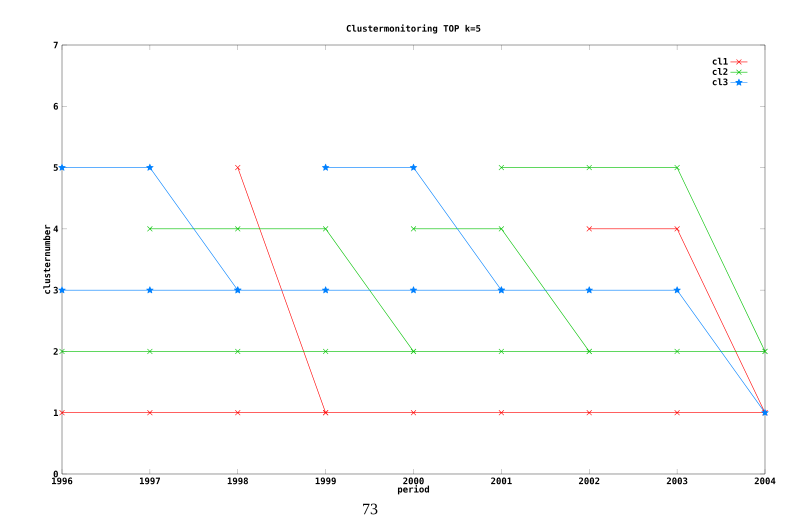 Image resolution: width=789 pixels, height=523 pixels. What do you see at coordinates (56, 474) in the screenshot?
I see `y-tick-label: 0` at bounding box center [56, 474].